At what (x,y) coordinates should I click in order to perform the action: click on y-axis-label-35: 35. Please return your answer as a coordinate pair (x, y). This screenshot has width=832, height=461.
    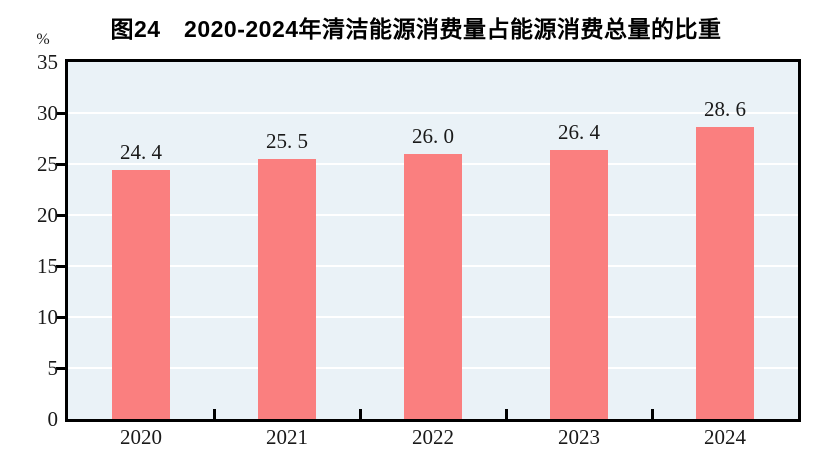
    Looking at the image, I should click on (47, 62).